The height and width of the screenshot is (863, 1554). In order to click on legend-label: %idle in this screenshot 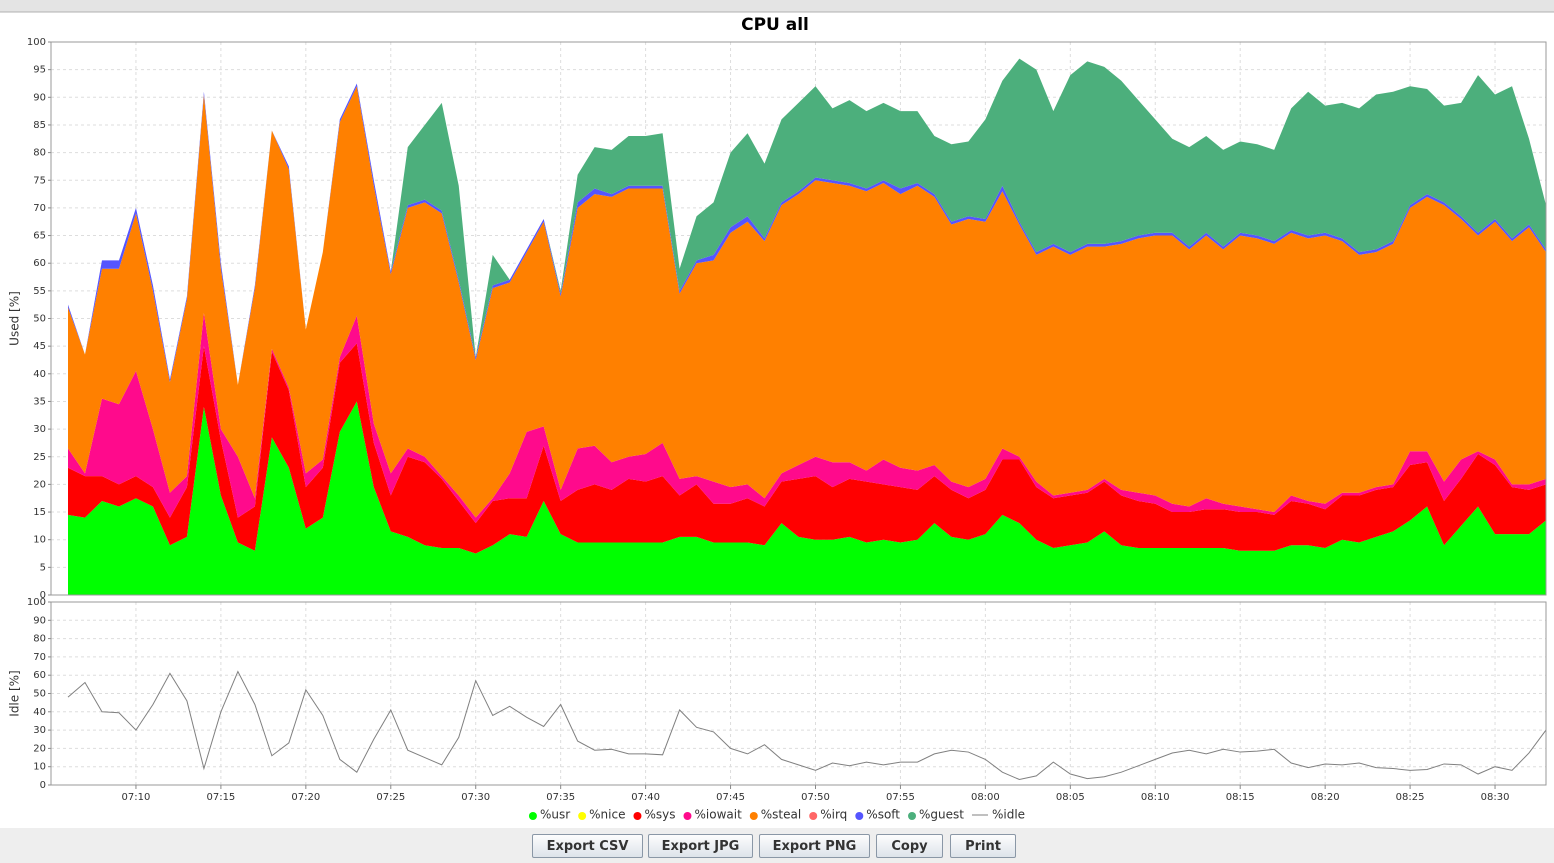, I will do `click(1008, 815)`.